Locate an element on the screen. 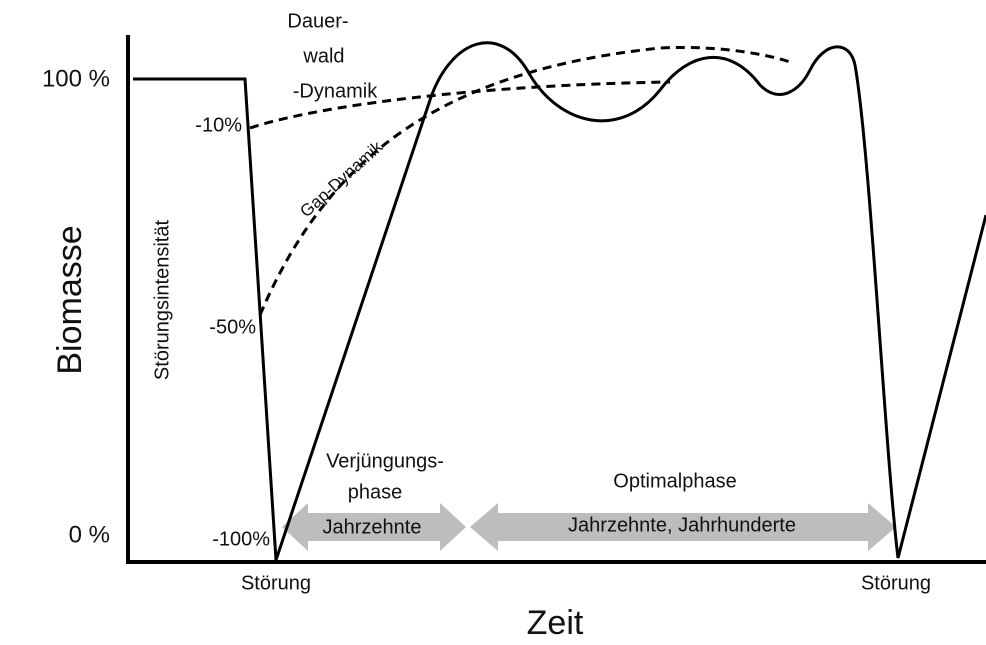 The width and height of the screenshot is (986, 645). dauerwald-curve is located at coordinates (460, 105).